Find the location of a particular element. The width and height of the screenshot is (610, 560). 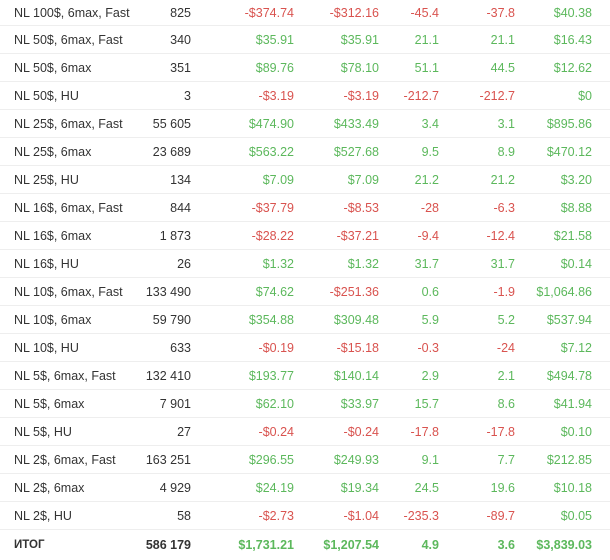

limit-name-cell: NL 10$, HU is located at coordinates (46, 347).